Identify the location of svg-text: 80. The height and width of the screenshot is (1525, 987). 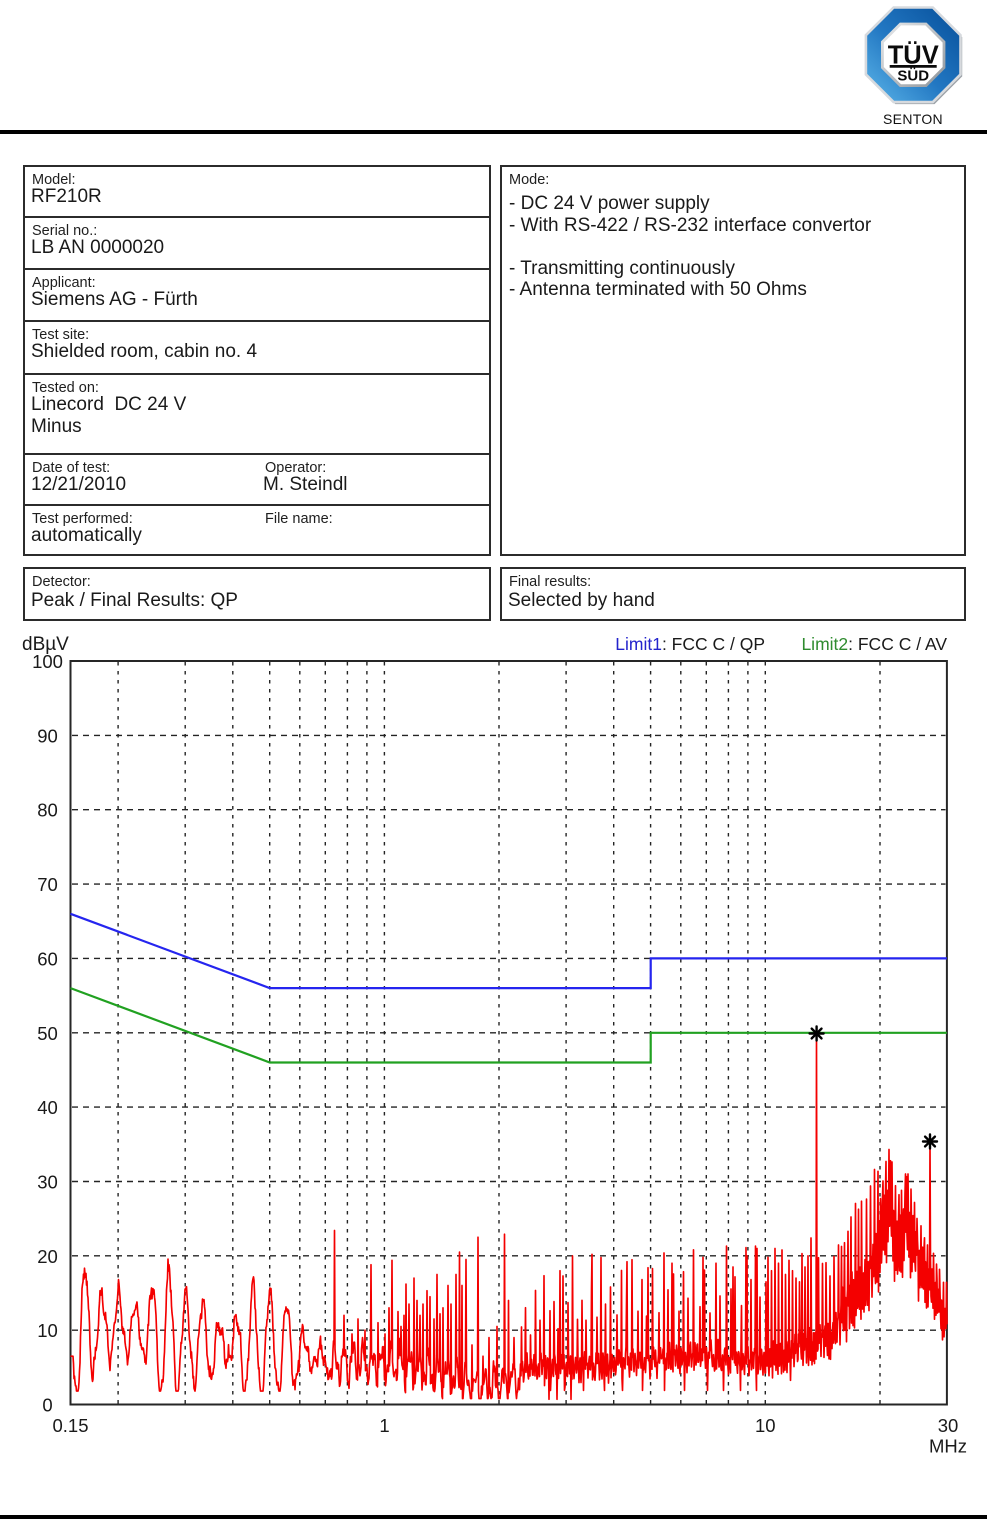
(47, 810).